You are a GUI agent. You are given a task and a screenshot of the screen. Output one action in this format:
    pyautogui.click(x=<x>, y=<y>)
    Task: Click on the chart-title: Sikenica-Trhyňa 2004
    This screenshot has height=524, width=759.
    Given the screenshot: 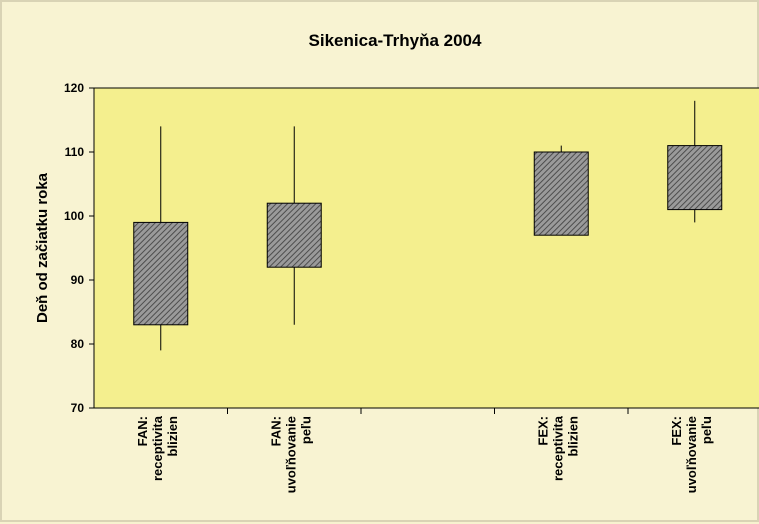 What is the action you would take?
    pyautogui.click(x=395, y=40)
    